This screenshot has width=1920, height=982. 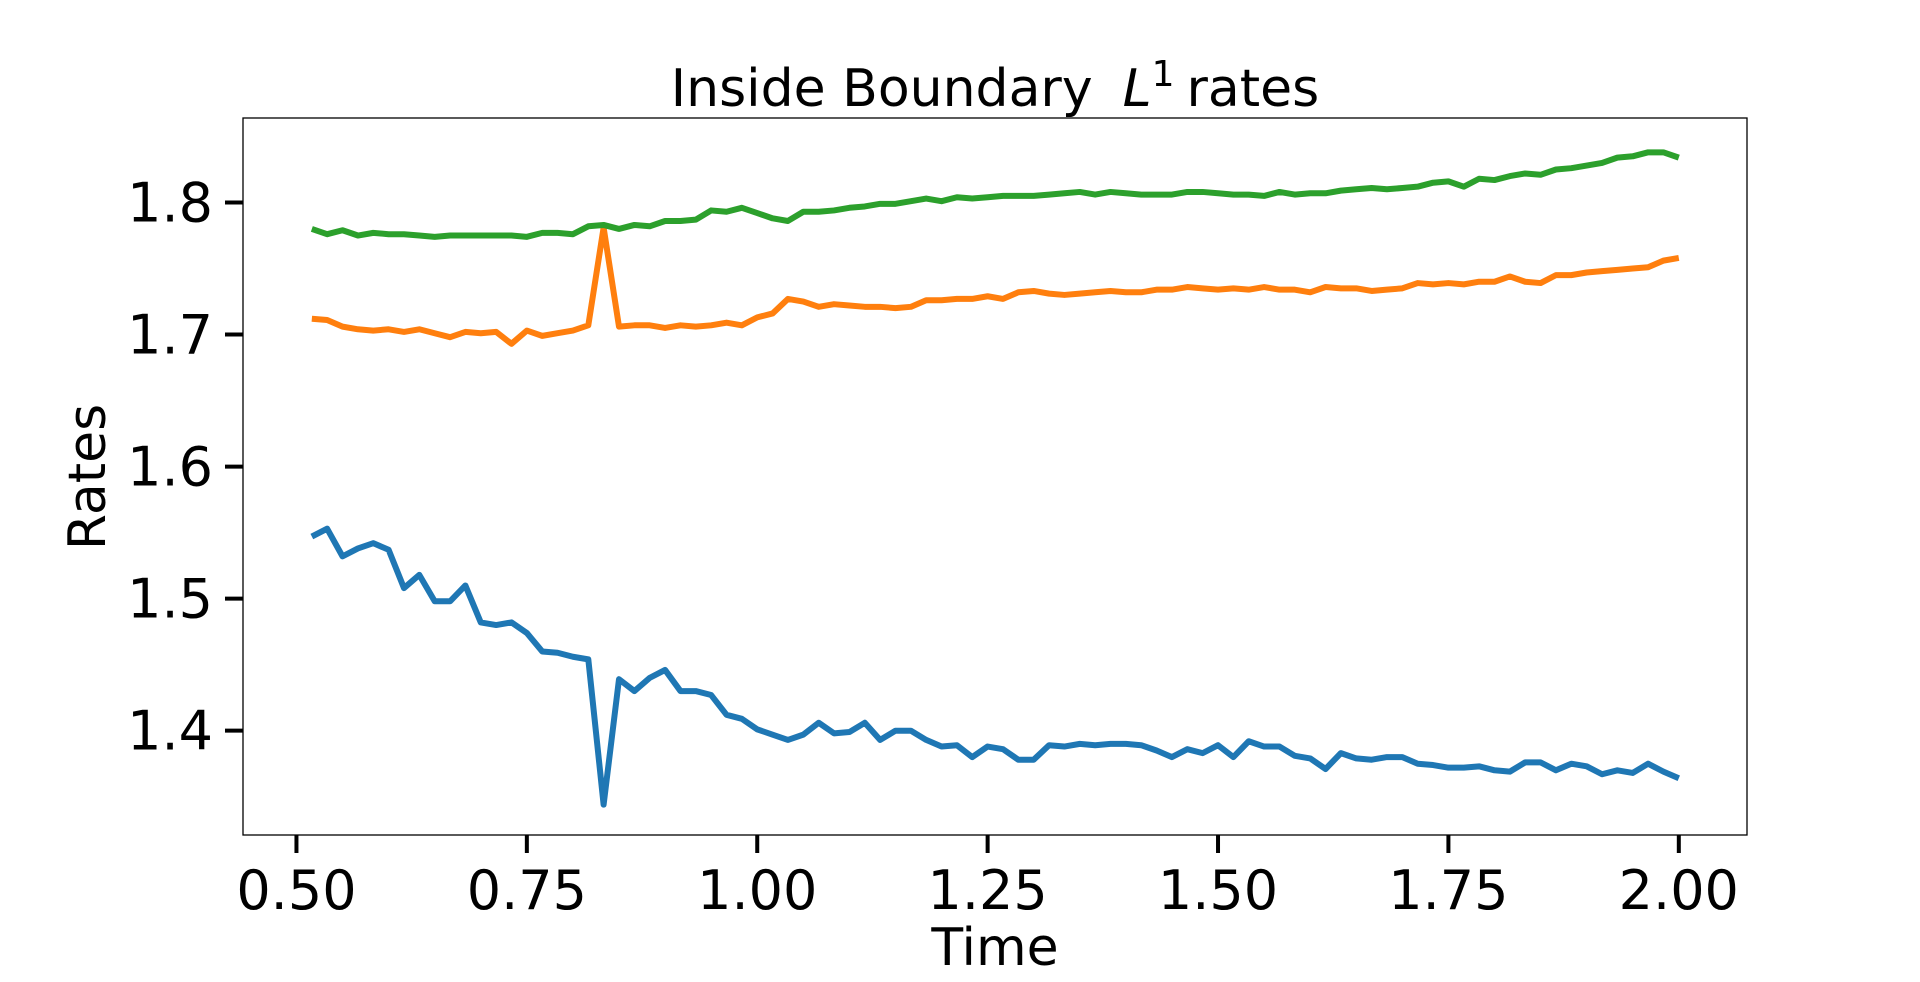 What do you see at coordinates (1252, 89) in the screenshot?
I see `title-tail: rates` at bounding box center [1252, 89].